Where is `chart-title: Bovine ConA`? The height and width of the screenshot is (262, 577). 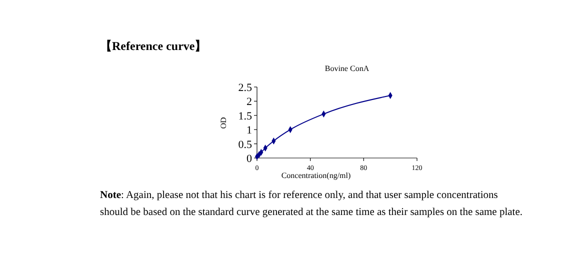
chart-title: Bovine ConA is located at coordinates (347, 68).